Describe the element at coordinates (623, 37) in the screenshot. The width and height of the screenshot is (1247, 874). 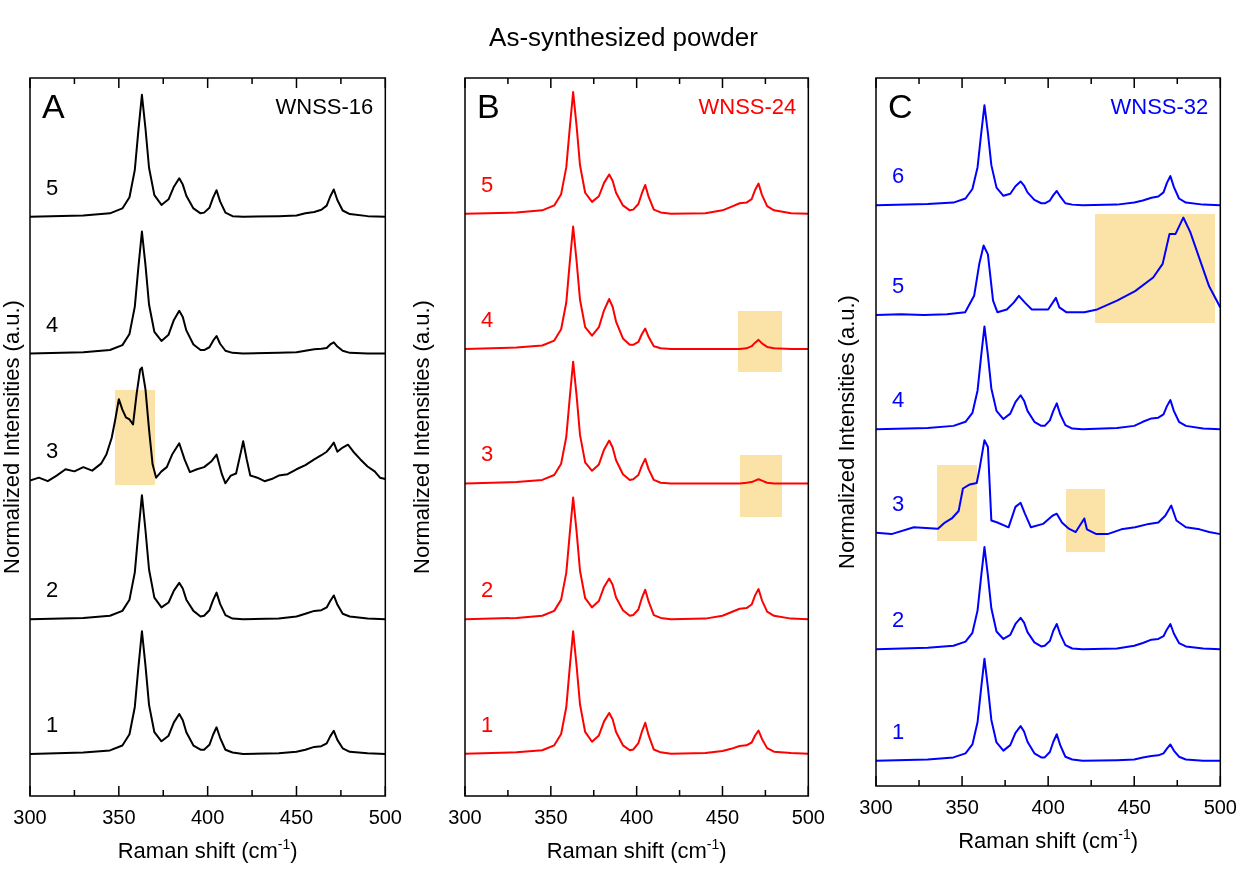
I see `chart-title: As-synthesized powder` at that location.